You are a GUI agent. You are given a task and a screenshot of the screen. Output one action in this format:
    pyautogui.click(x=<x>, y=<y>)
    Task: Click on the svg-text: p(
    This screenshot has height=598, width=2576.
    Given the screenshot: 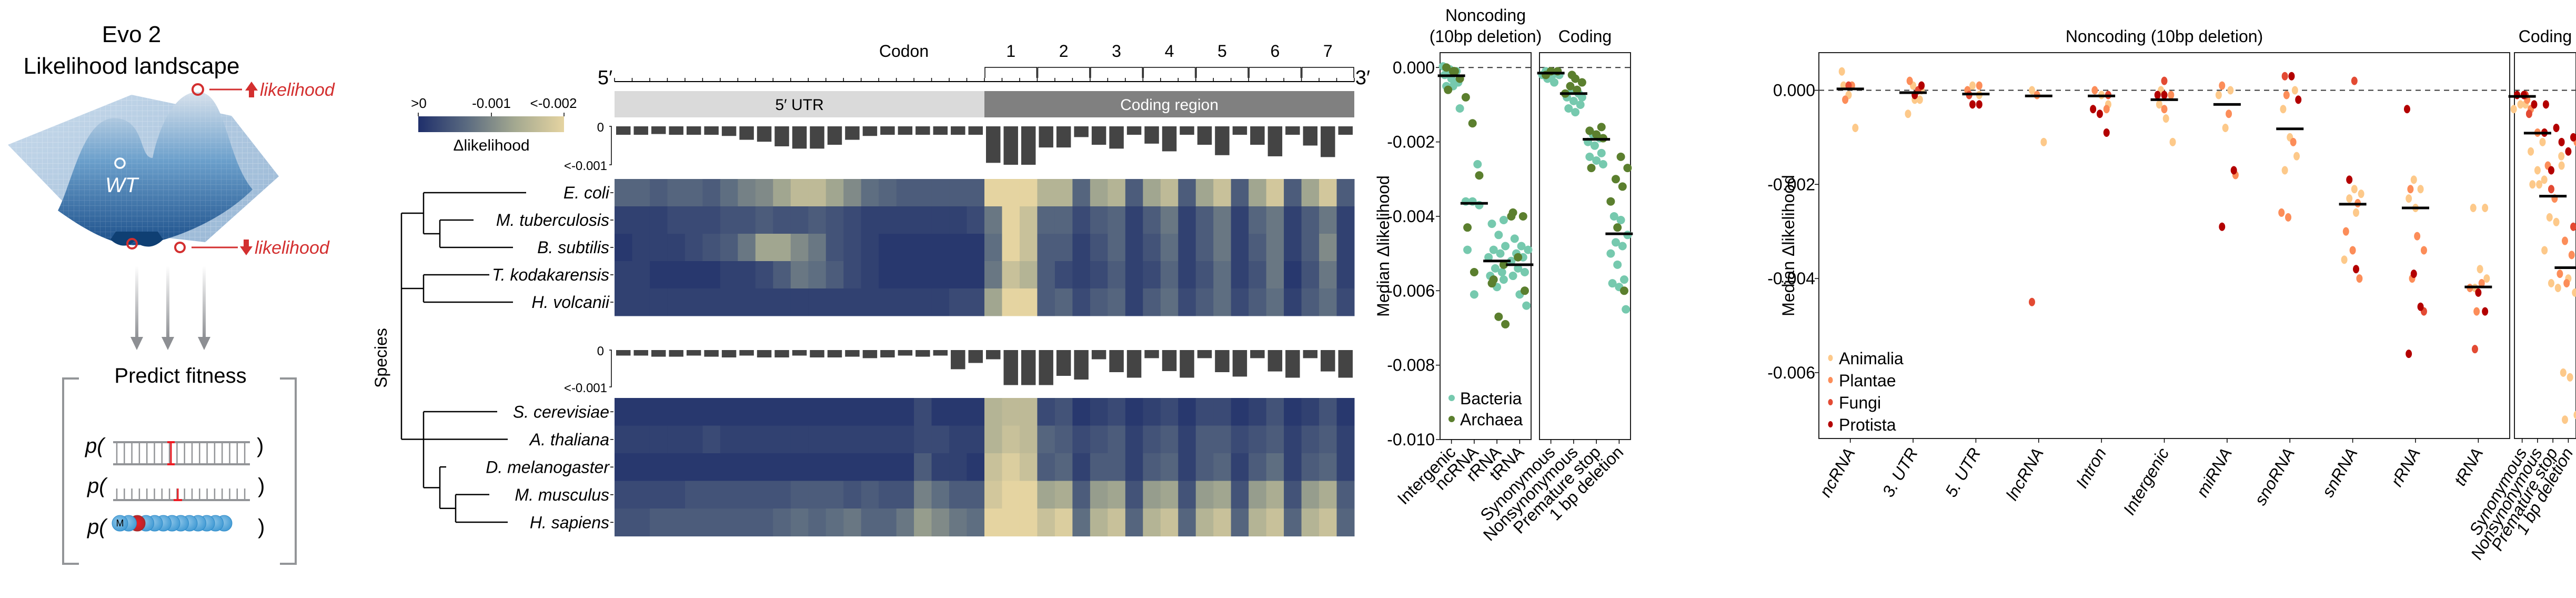 What is the action you would take?
    pyautogui.click(x=95, y=445)
    